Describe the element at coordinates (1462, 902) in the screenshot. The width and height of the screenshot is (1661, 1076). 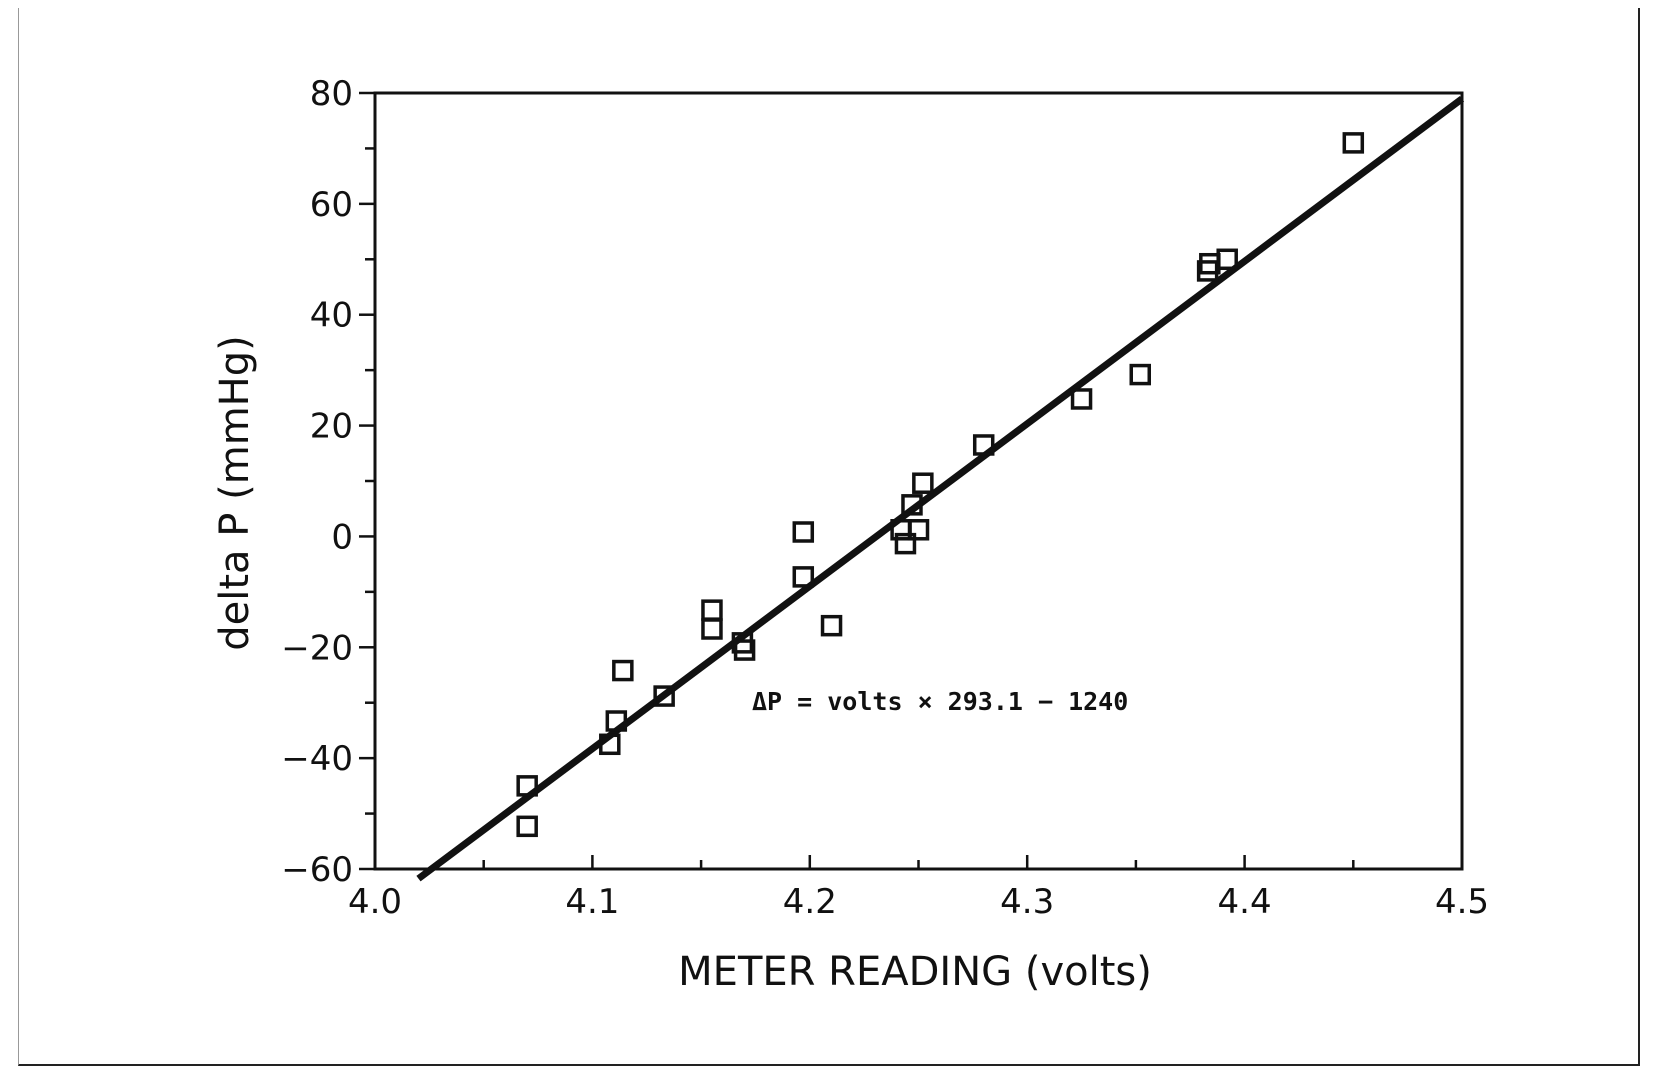
I see `x-tick-label: 4.5` at that location.